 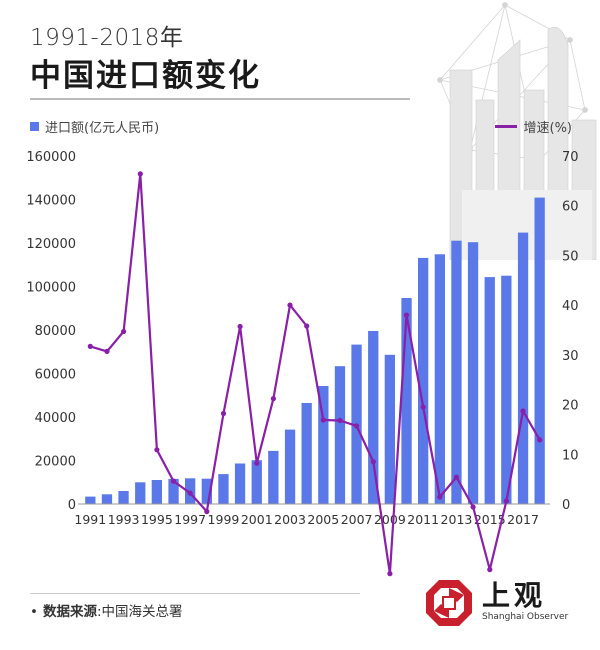 I want to click on left-axis-tick-label: 100000, so click(x=51, y=288).